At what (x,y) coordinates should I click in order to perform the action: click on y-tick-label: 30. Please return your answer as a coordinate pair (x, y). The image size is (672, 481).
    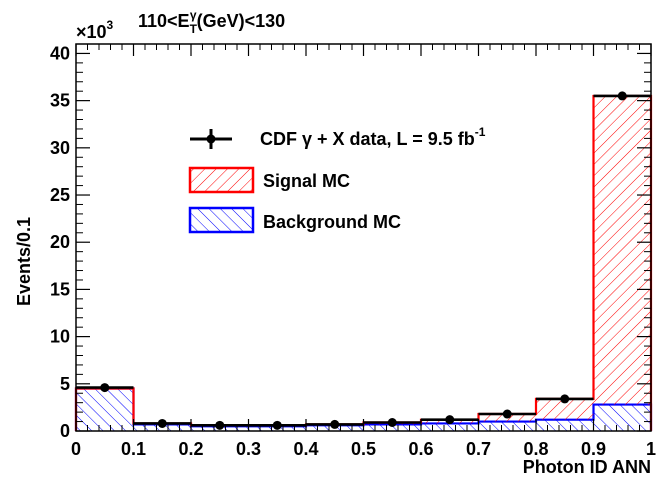
    Looking at the image, I should click on (60, 148).